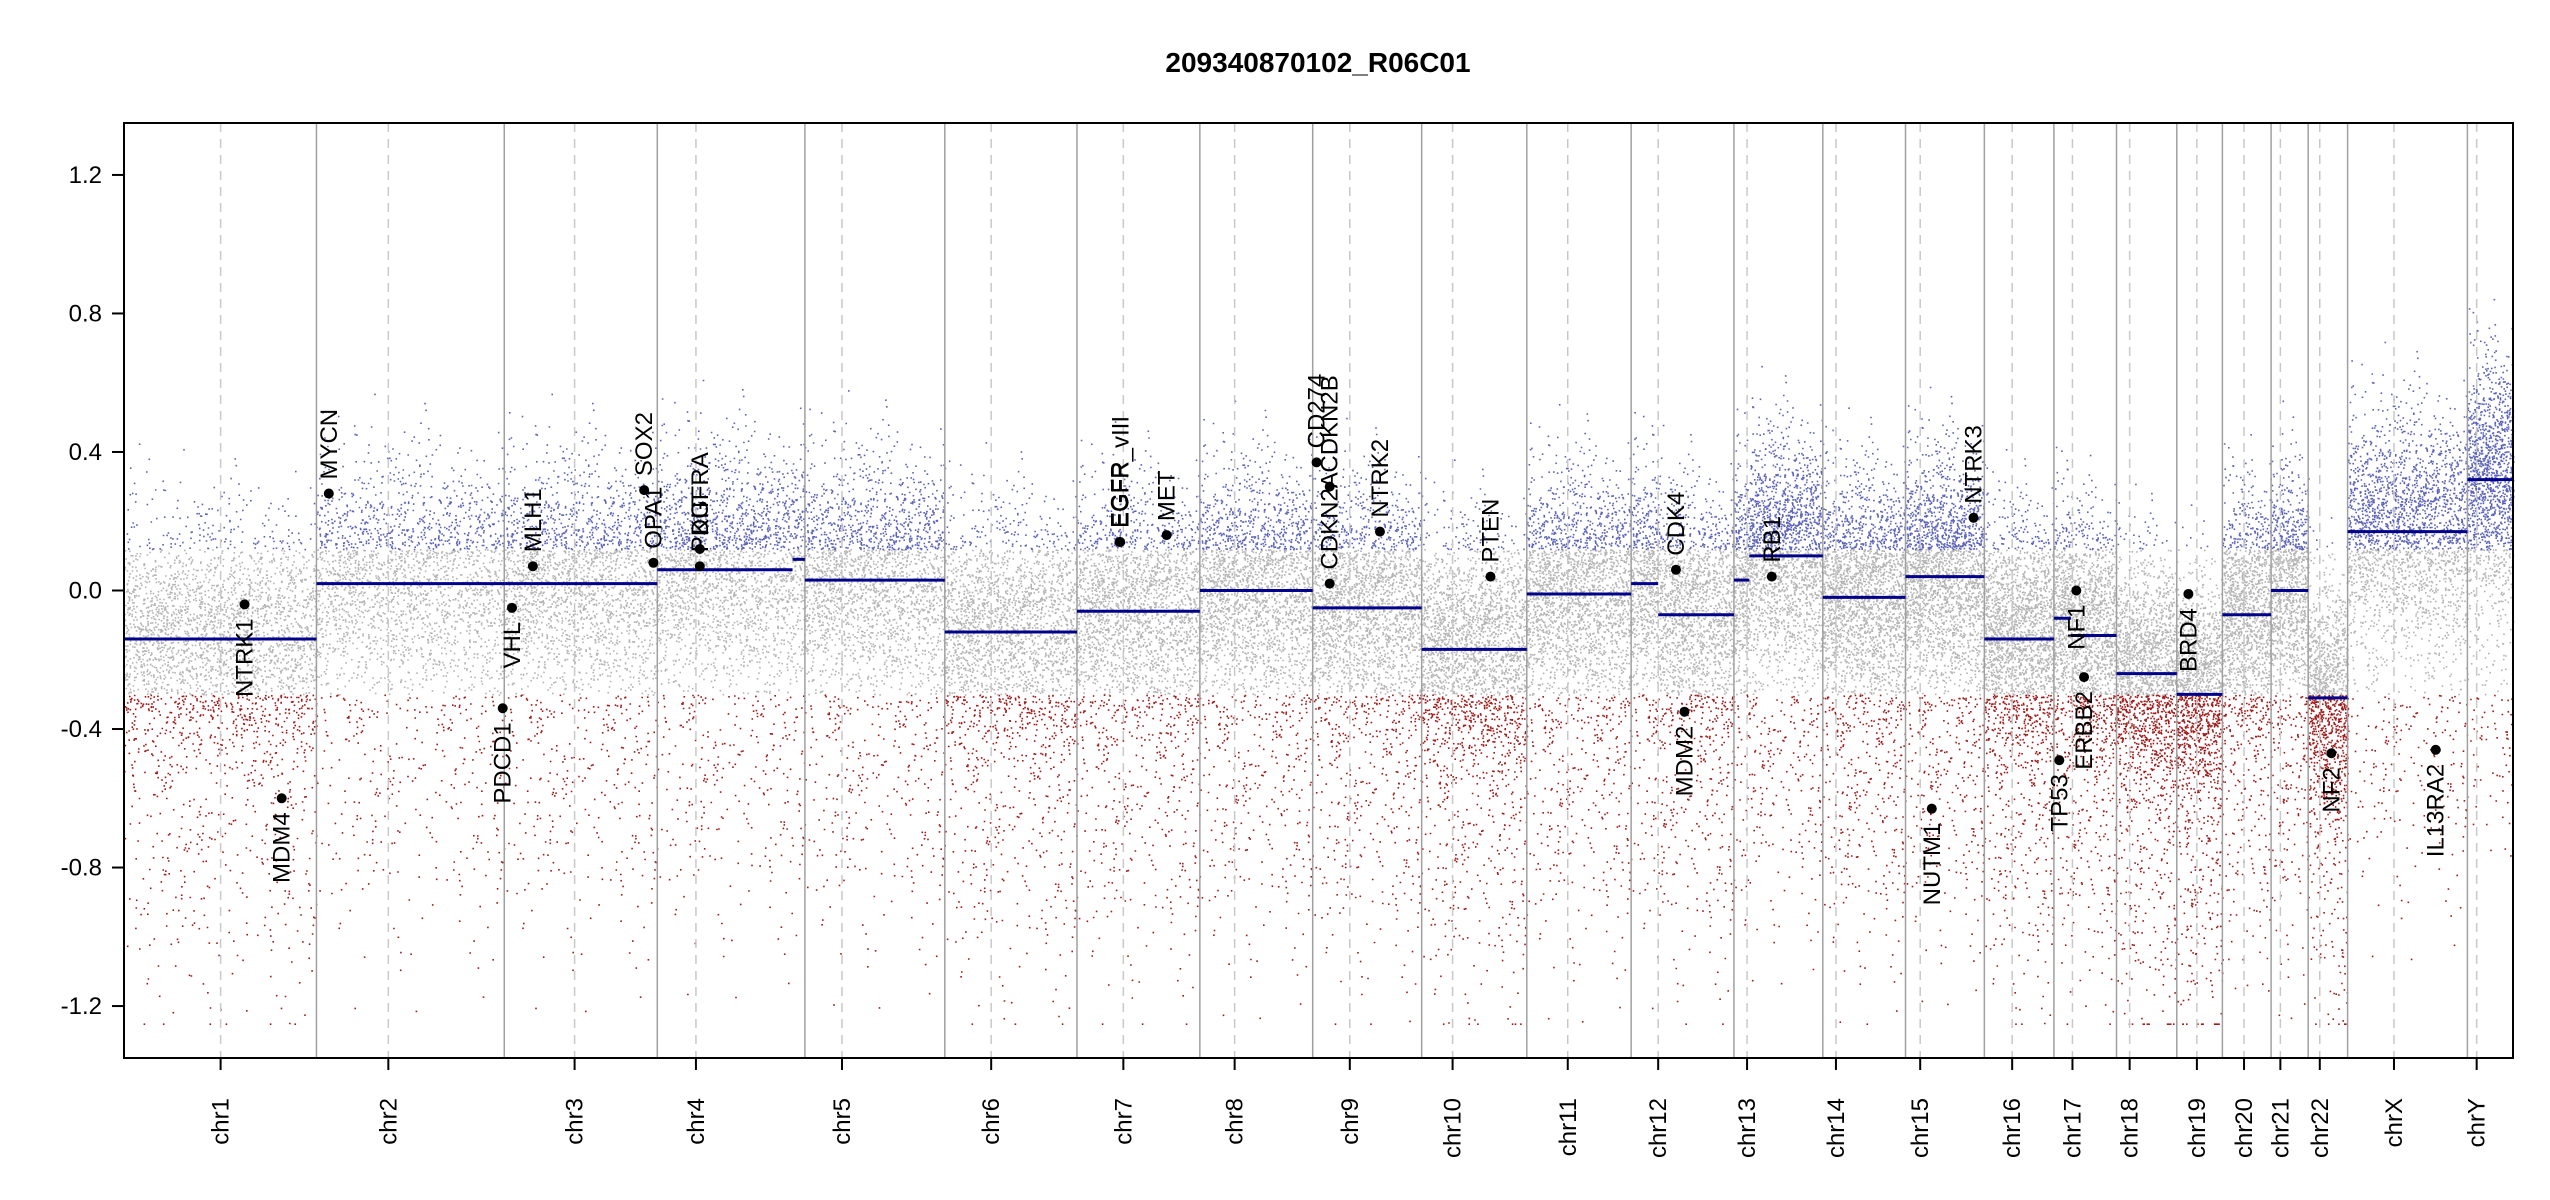  I want to click on x-tick-label: chr1, so click(221, 1121).